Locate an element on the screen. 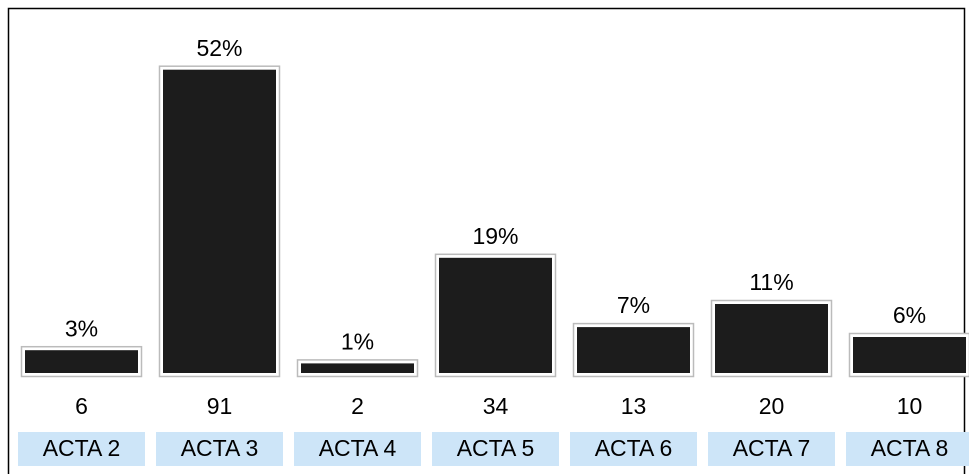  count-label: 6 is located at coordinates (81, 406).